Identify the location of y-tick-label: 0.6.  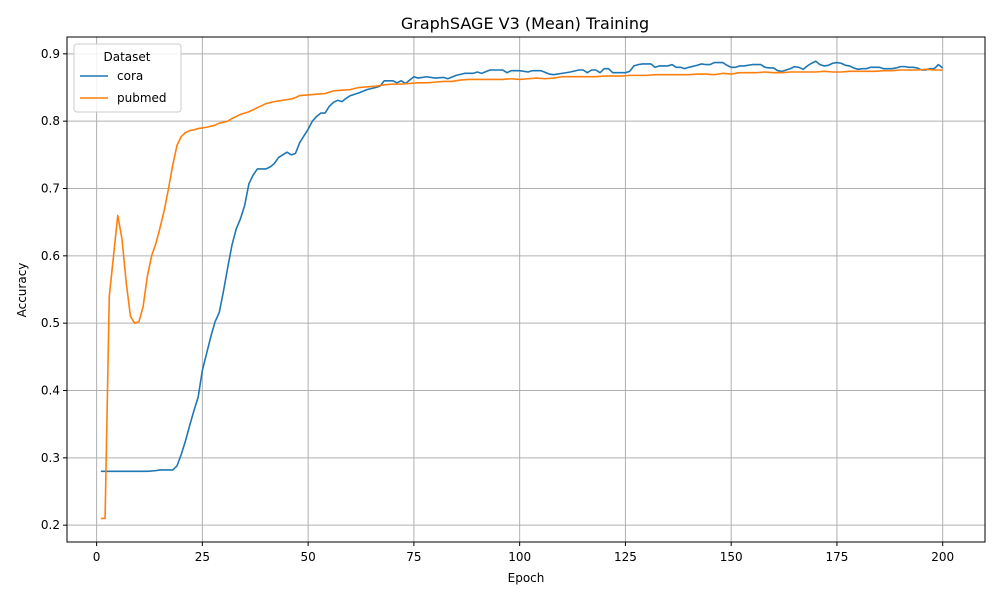
(50, 256).